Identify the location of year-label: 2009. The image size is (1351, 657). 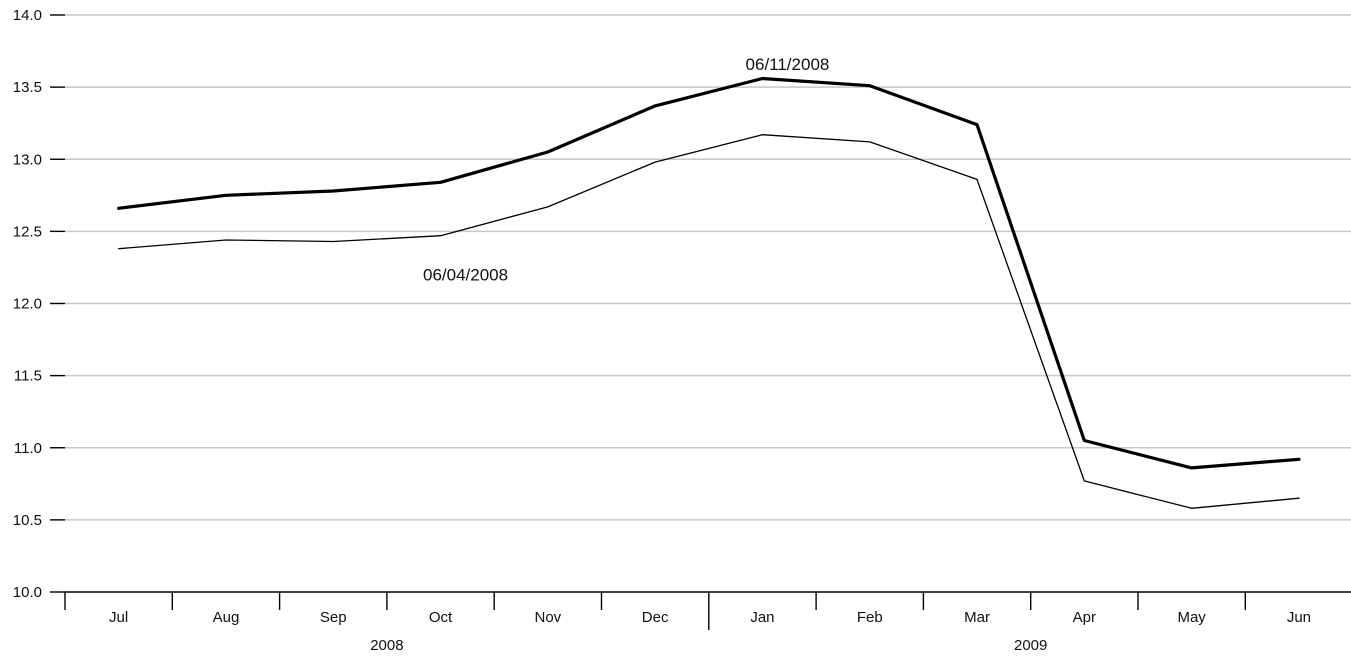
(1030, 645).